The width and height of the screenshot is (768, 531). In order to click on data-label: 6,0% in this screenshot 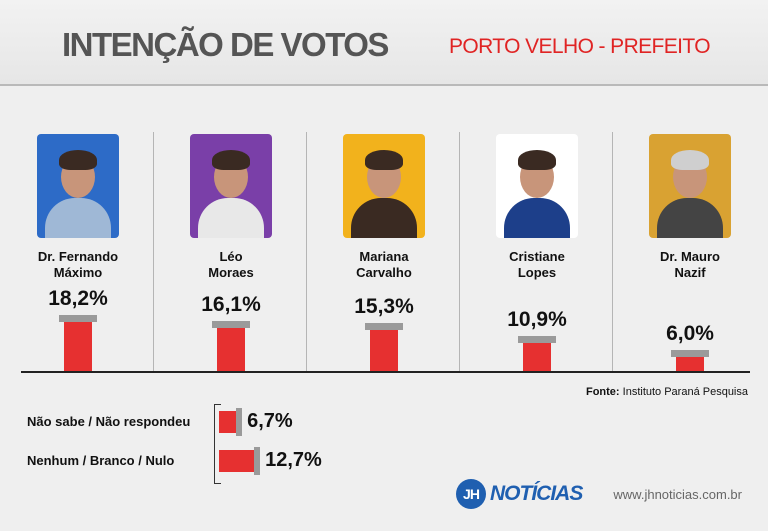, I will do `click(690, 333)`.